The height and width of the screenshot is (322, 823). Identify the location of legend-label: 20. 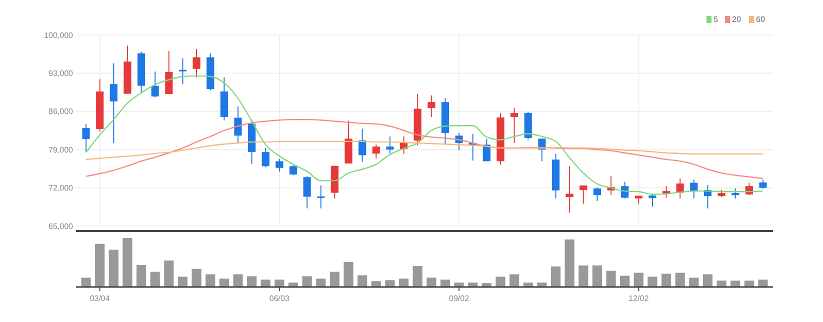
(737, 19).